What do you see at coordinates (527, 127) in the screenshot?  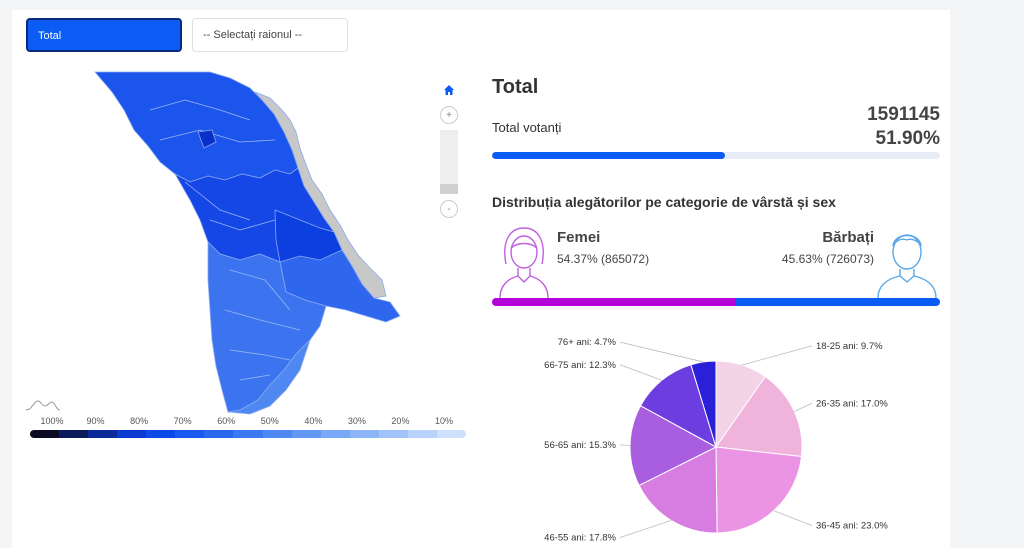 I see `voters-label: Total votanți` at bounding box center [527, 127].